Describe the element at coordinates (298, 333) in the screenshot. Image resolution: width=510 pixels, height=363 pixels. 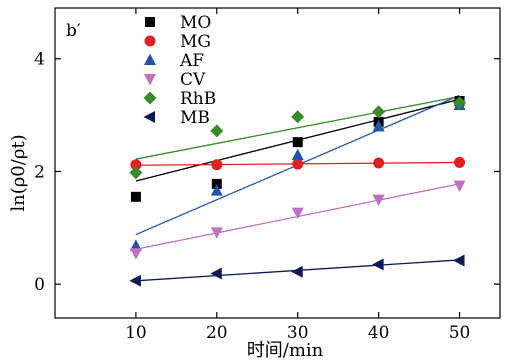
I see `x-tick-label: 30` at that location.